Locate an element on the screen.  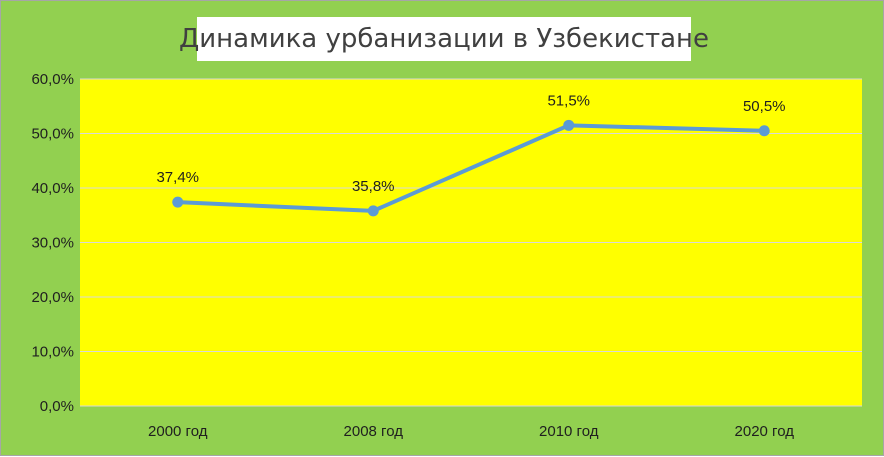
x-tick-label: 2000 год is located at coordinates (178, 431).